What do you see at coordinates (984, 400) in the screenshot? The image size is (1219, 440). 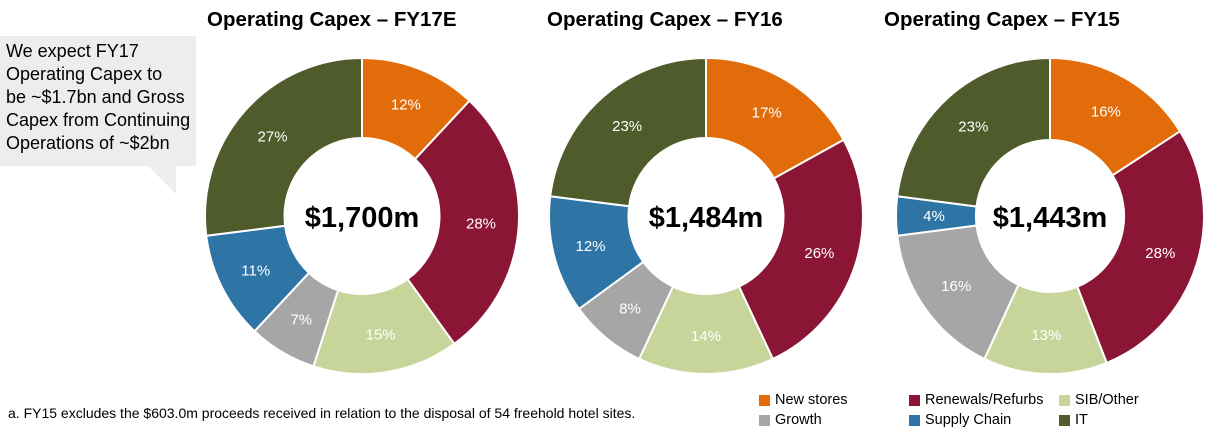 I see `legend-label: Renewals/Refurbs` at bounding box center [984, 400].